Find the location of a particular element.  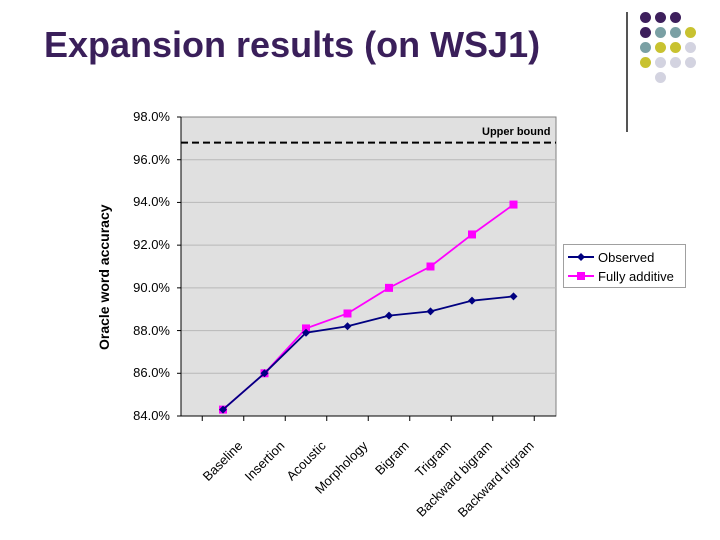

observed-series-swatch is located at coordinates (581, 257).